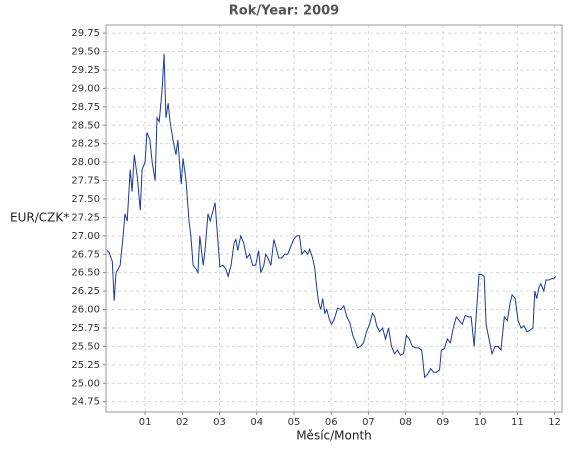 The height and width of the screenshot is (450, 576). I want to click on x-tick-label: 11, so click(517, 422).